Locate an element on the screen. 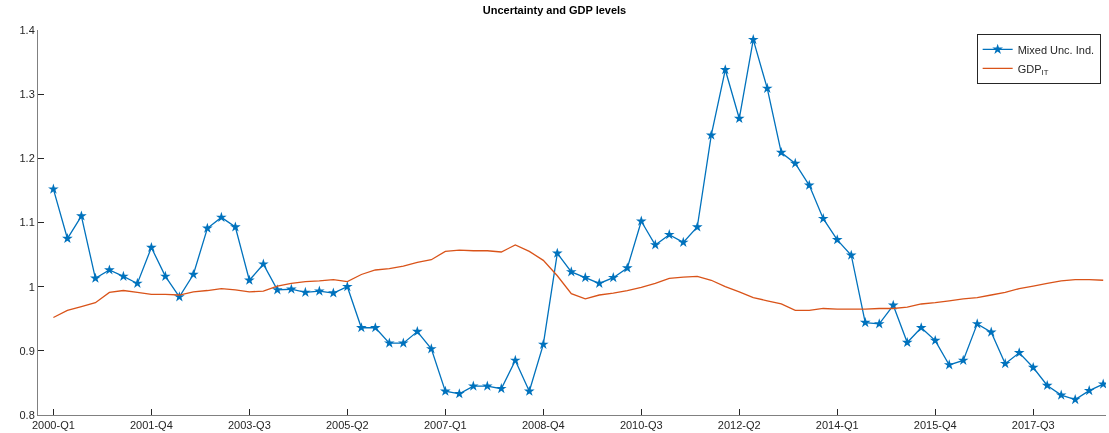 The height and width of the screenshot is (433, 1109). x-tick-label: 2001-Q4 is located at coordinates (151, 425).